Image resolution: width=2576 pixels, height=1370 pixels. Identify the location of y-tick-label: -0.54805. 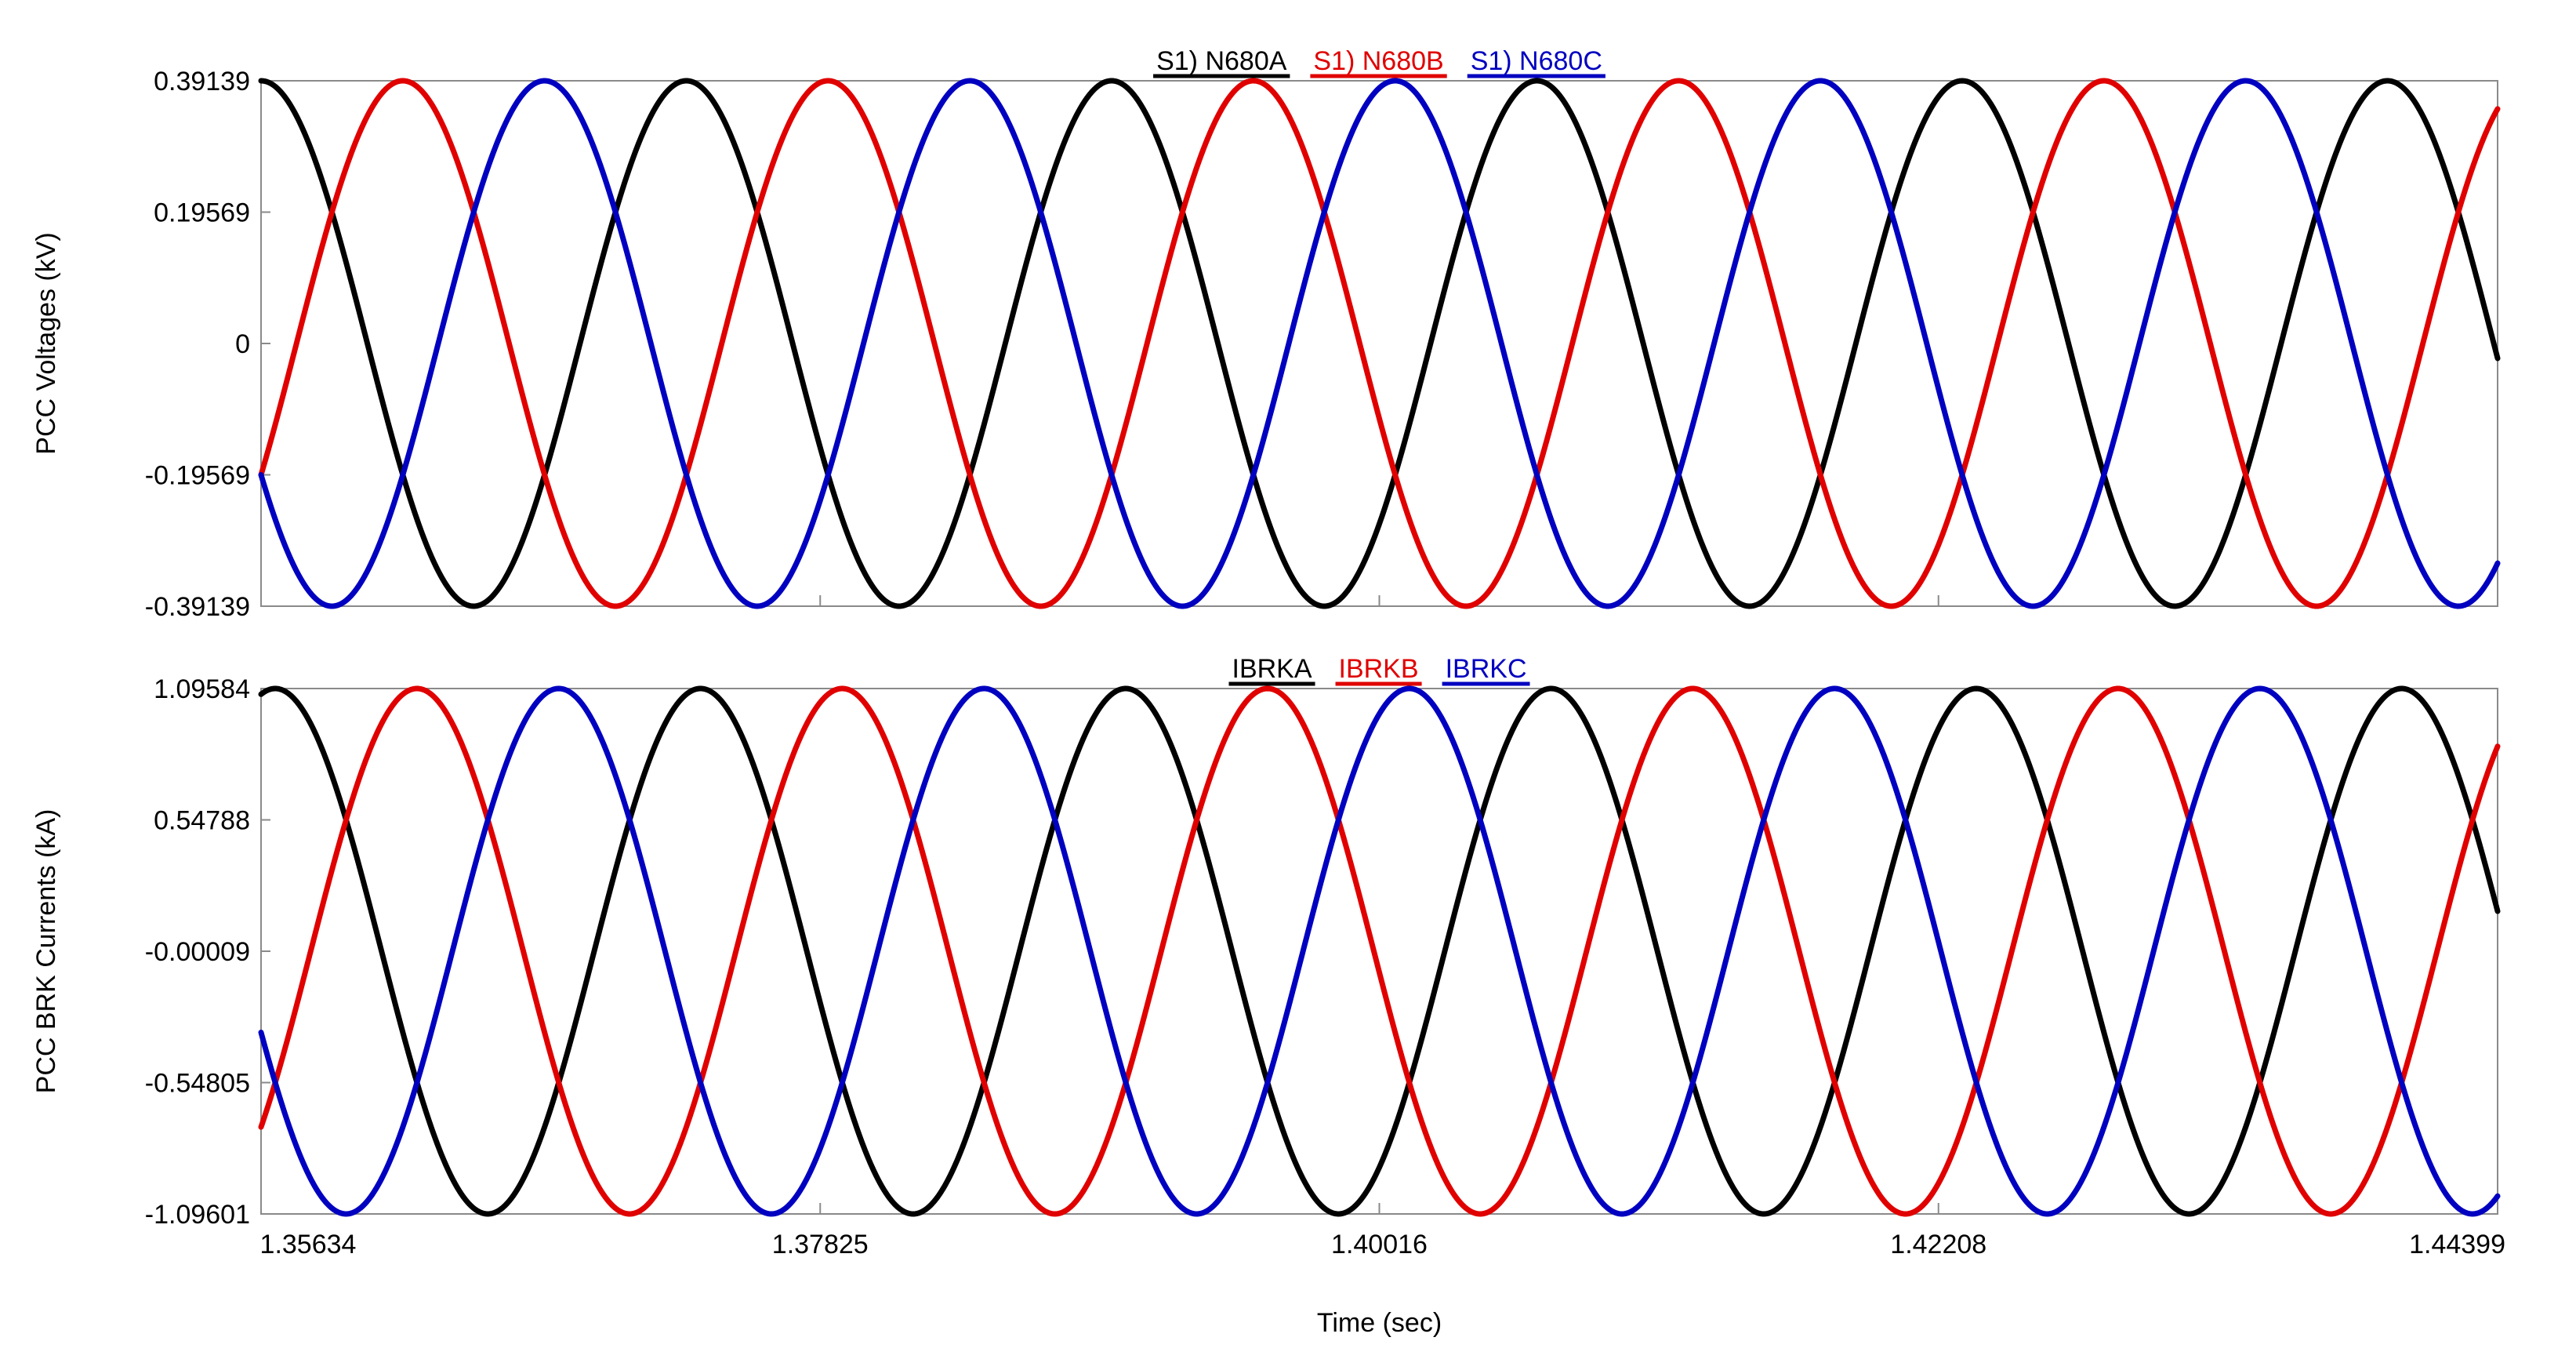
(198, 1084).